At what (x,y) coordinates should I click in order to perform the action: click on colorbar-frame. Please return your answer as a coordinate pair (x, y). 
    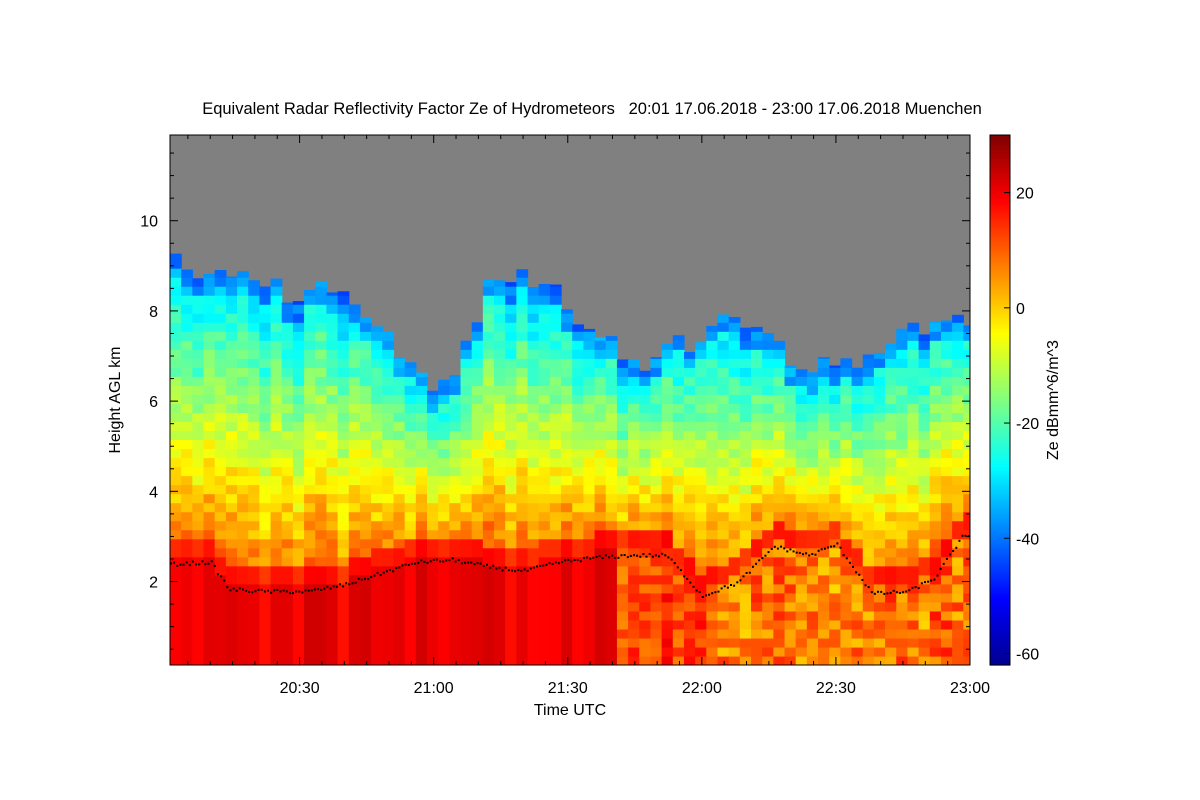
    Looking at the image, I should click on (1000, 400).